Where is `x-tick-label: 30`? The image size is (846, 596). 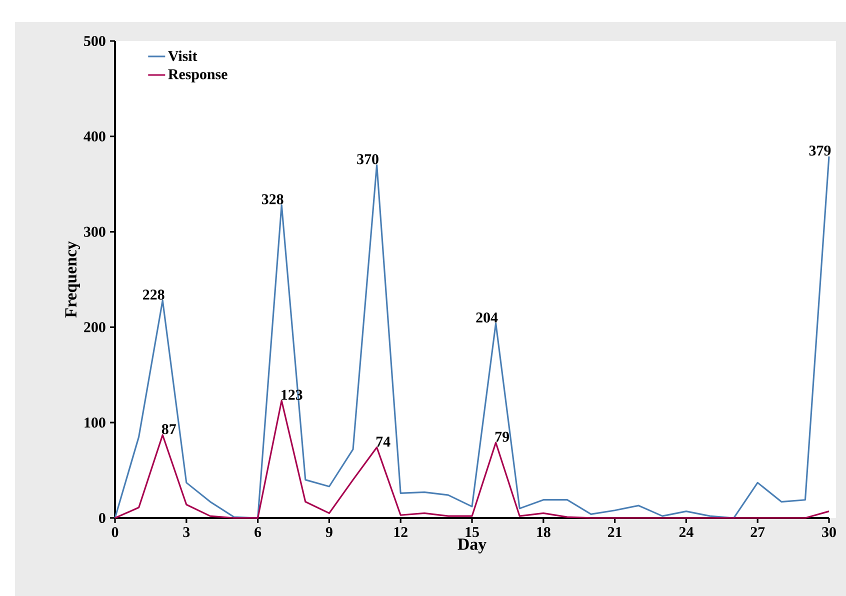 x-tick-label: 30 is located at coordinates (829, 532).